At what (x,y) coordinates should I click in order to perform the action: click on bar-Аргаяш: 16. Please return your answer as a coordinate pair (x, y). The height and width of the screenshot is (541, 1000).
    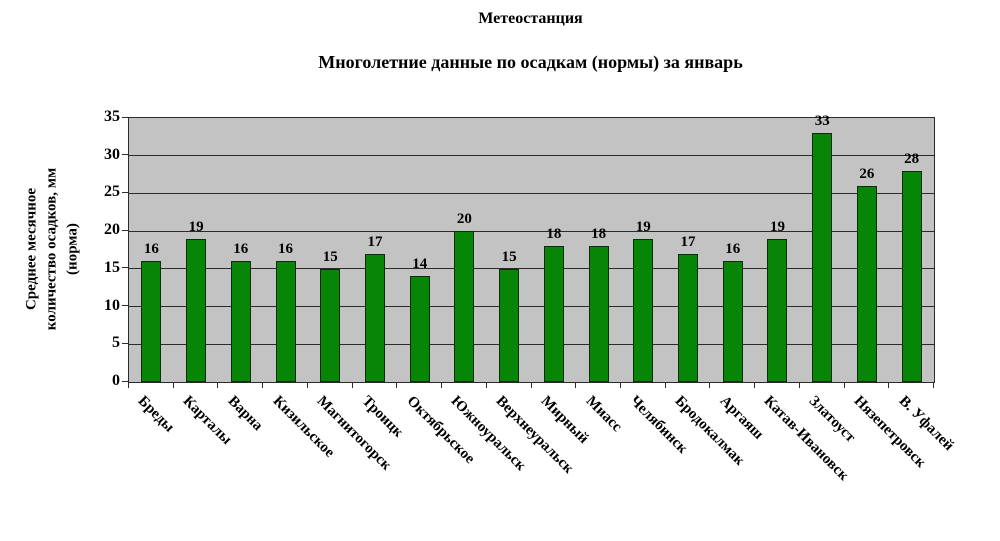
    Looking at the image, I should click on (732, 311).